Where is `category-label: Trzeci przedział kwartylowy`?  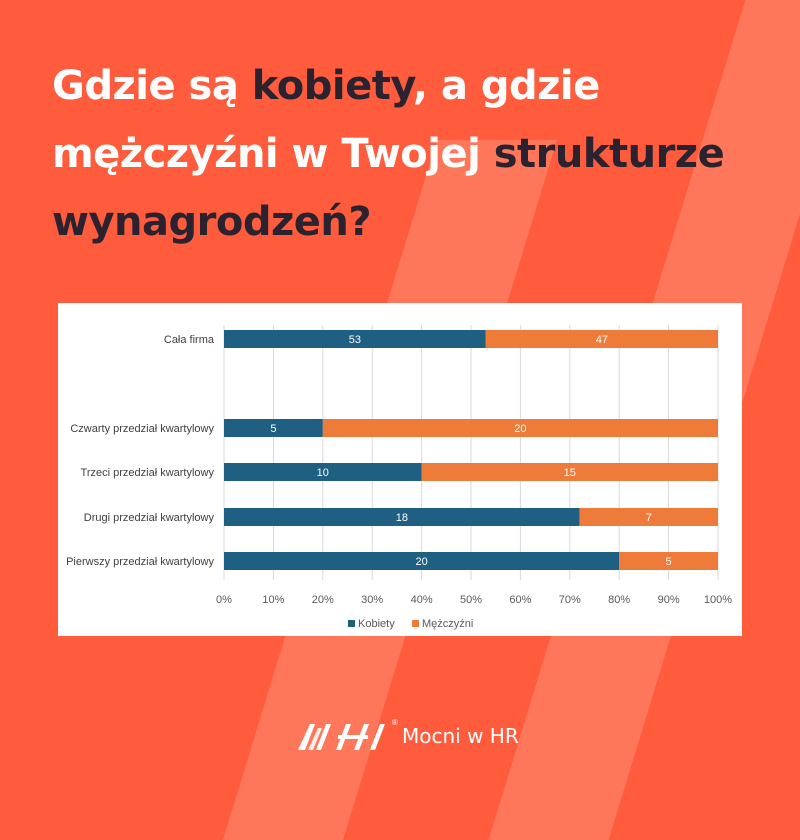
category-label: Trzeci przedział kwartylowy is located at coordinates (148, 473).